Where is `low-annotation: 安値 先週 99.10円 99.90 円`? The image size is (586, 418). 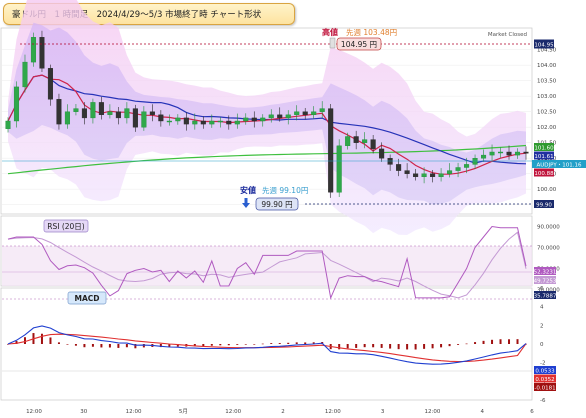 low-annotation: 安値 先週 99.10円 99.90 円 is located at coordinates (274, 198).